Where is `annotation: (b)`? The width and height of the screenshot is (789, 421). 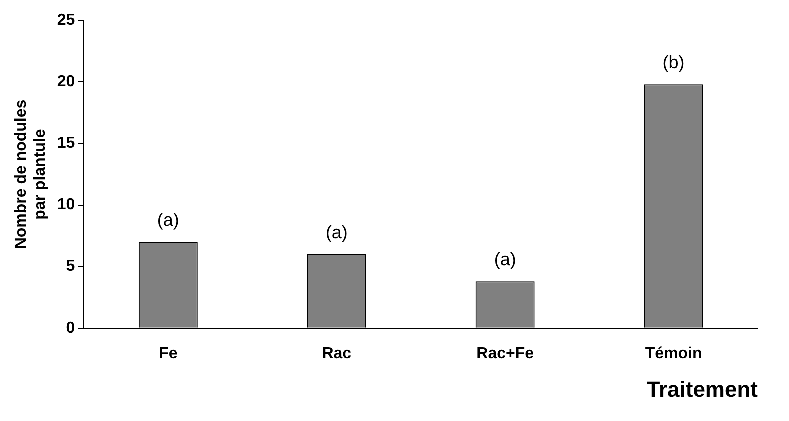
annotation: (b) is located at coordinates (673, 62).